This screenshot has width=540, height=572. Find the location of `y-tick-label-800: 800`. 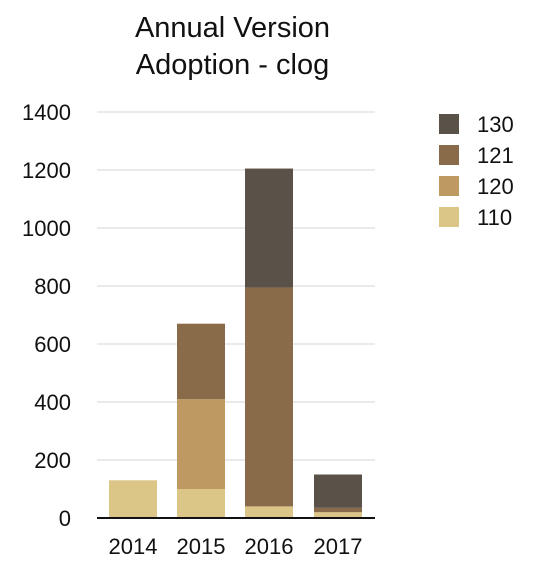

y-tick-label-800: 800 is located at coordinates (52, 286).